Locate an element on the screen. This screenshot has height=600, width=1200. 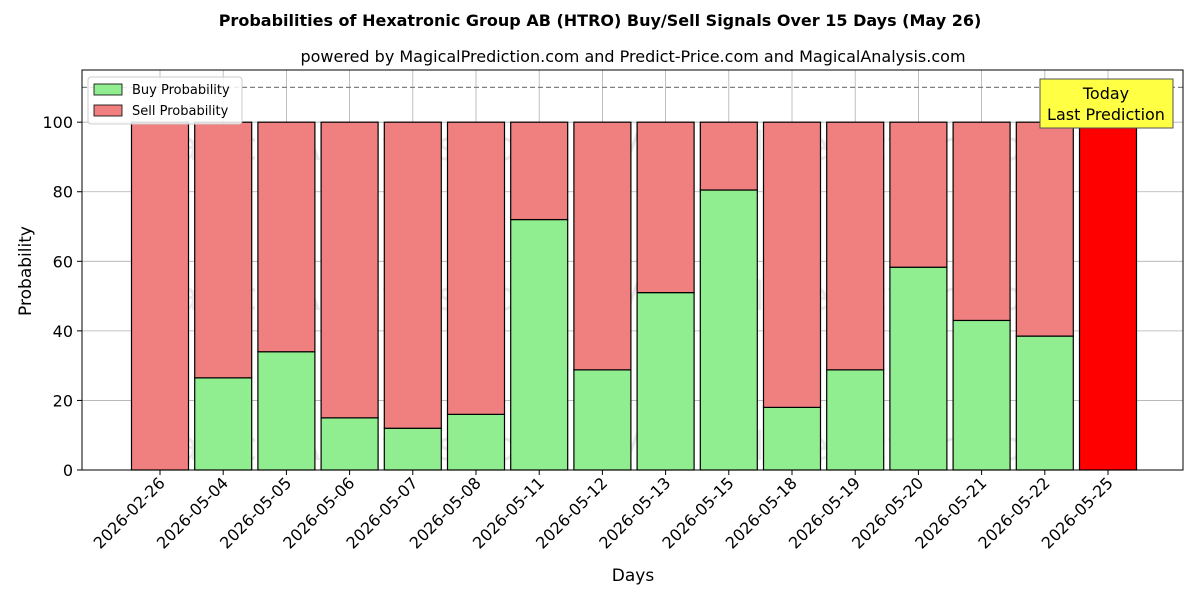
legend: Buy Probability Sell Probability is located at coordinates (165, 100).